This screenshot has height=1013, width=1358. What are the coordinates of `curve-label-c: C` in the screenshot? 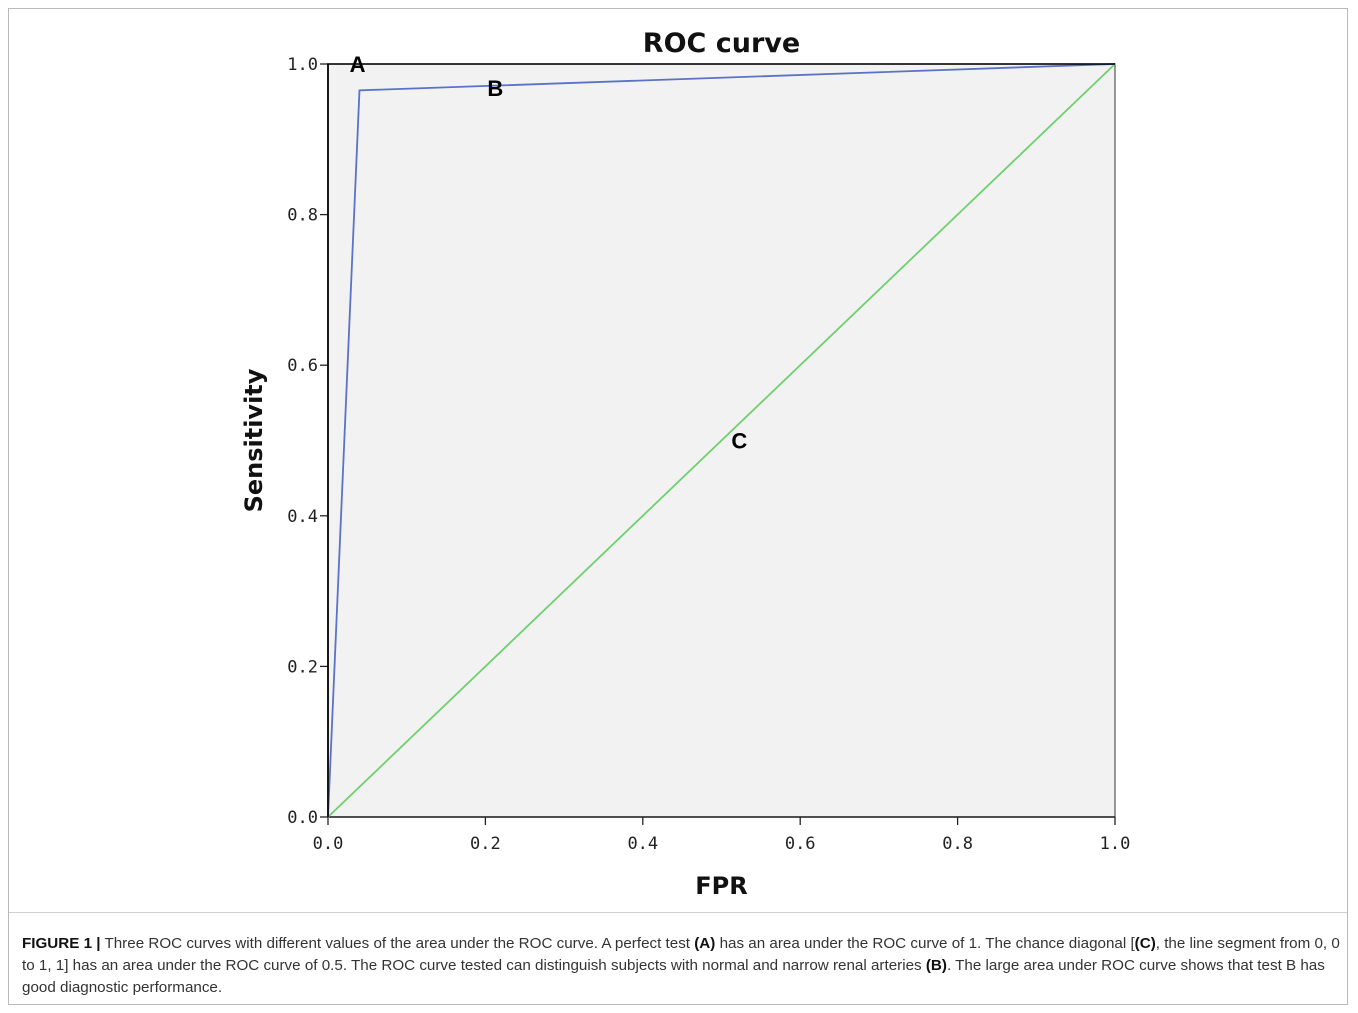 It's located at (739, 441).